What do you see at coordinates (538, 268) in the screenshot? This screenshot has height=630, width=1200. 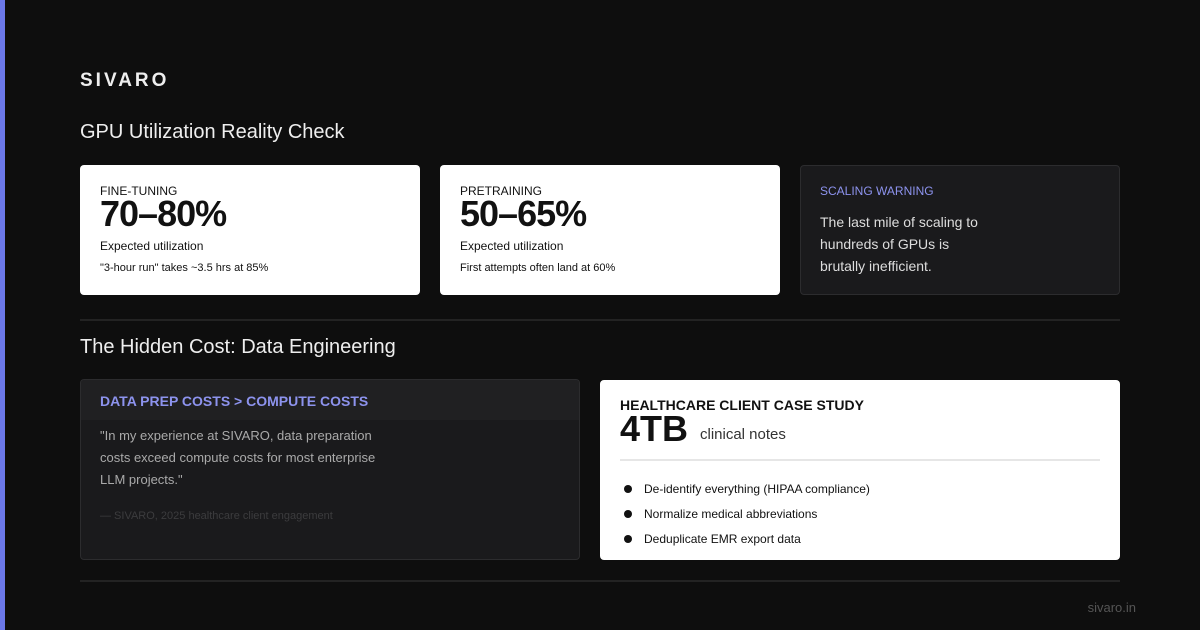 I see `note: First attempts often land at 60%` at bounding box center [538, 268].